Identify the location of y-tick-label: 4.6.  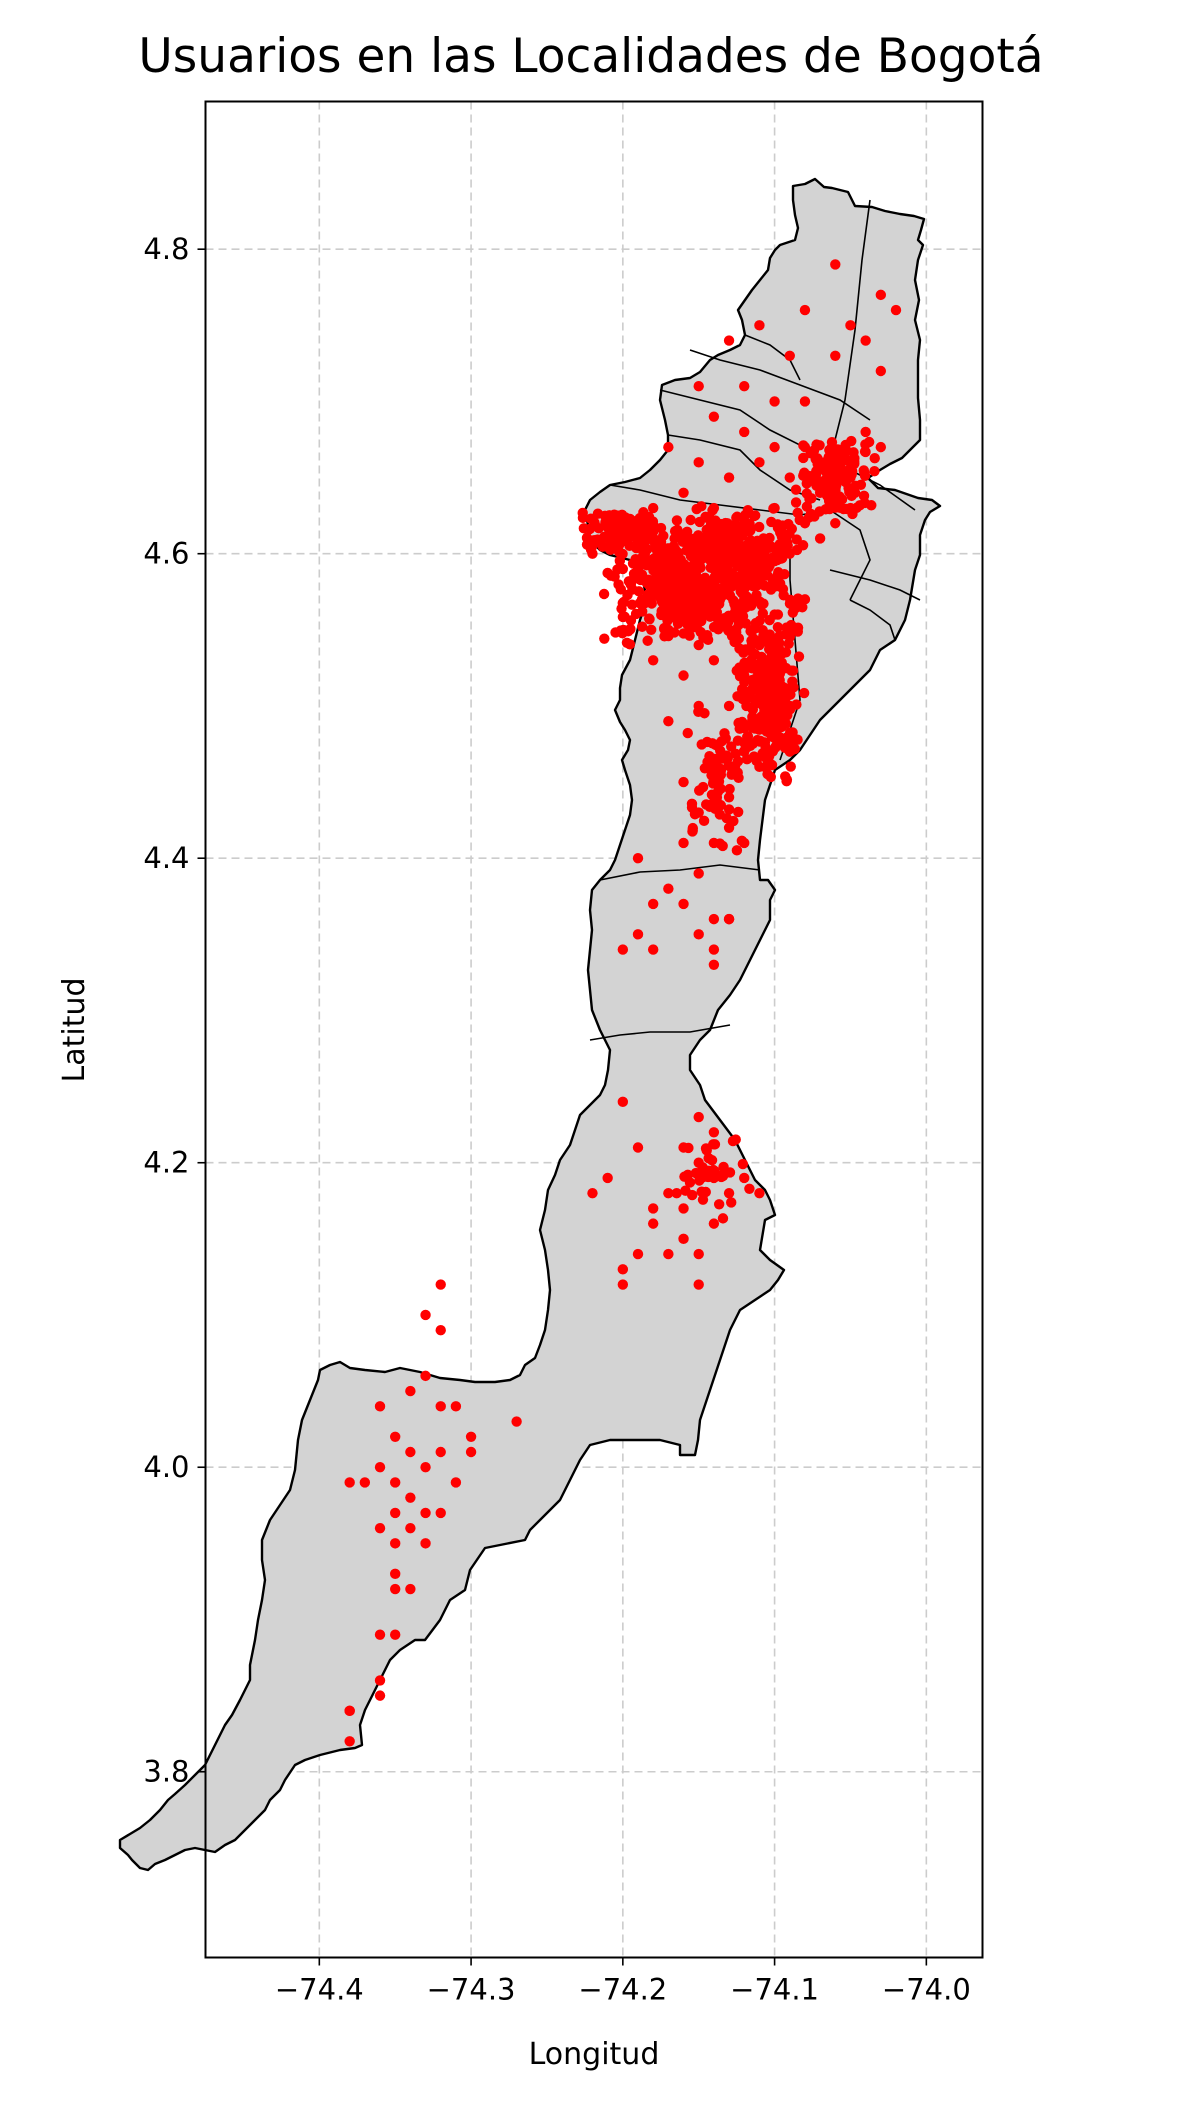
(166, 554).